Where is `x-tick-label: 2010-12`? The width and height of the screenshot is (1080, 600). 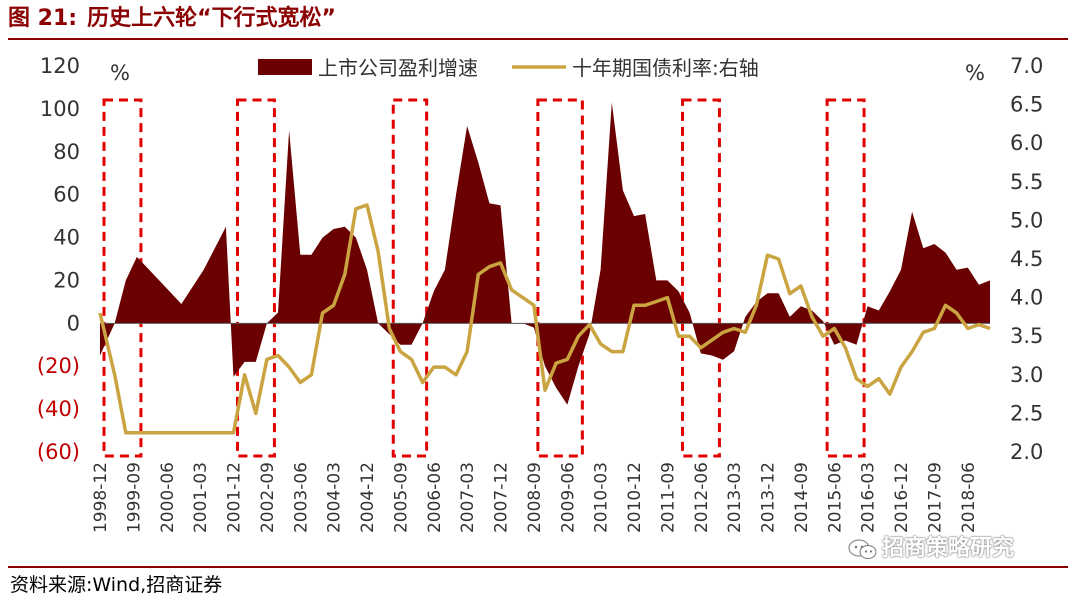 x-tick-label: 2010-12 is located at coordinates (635, 497).